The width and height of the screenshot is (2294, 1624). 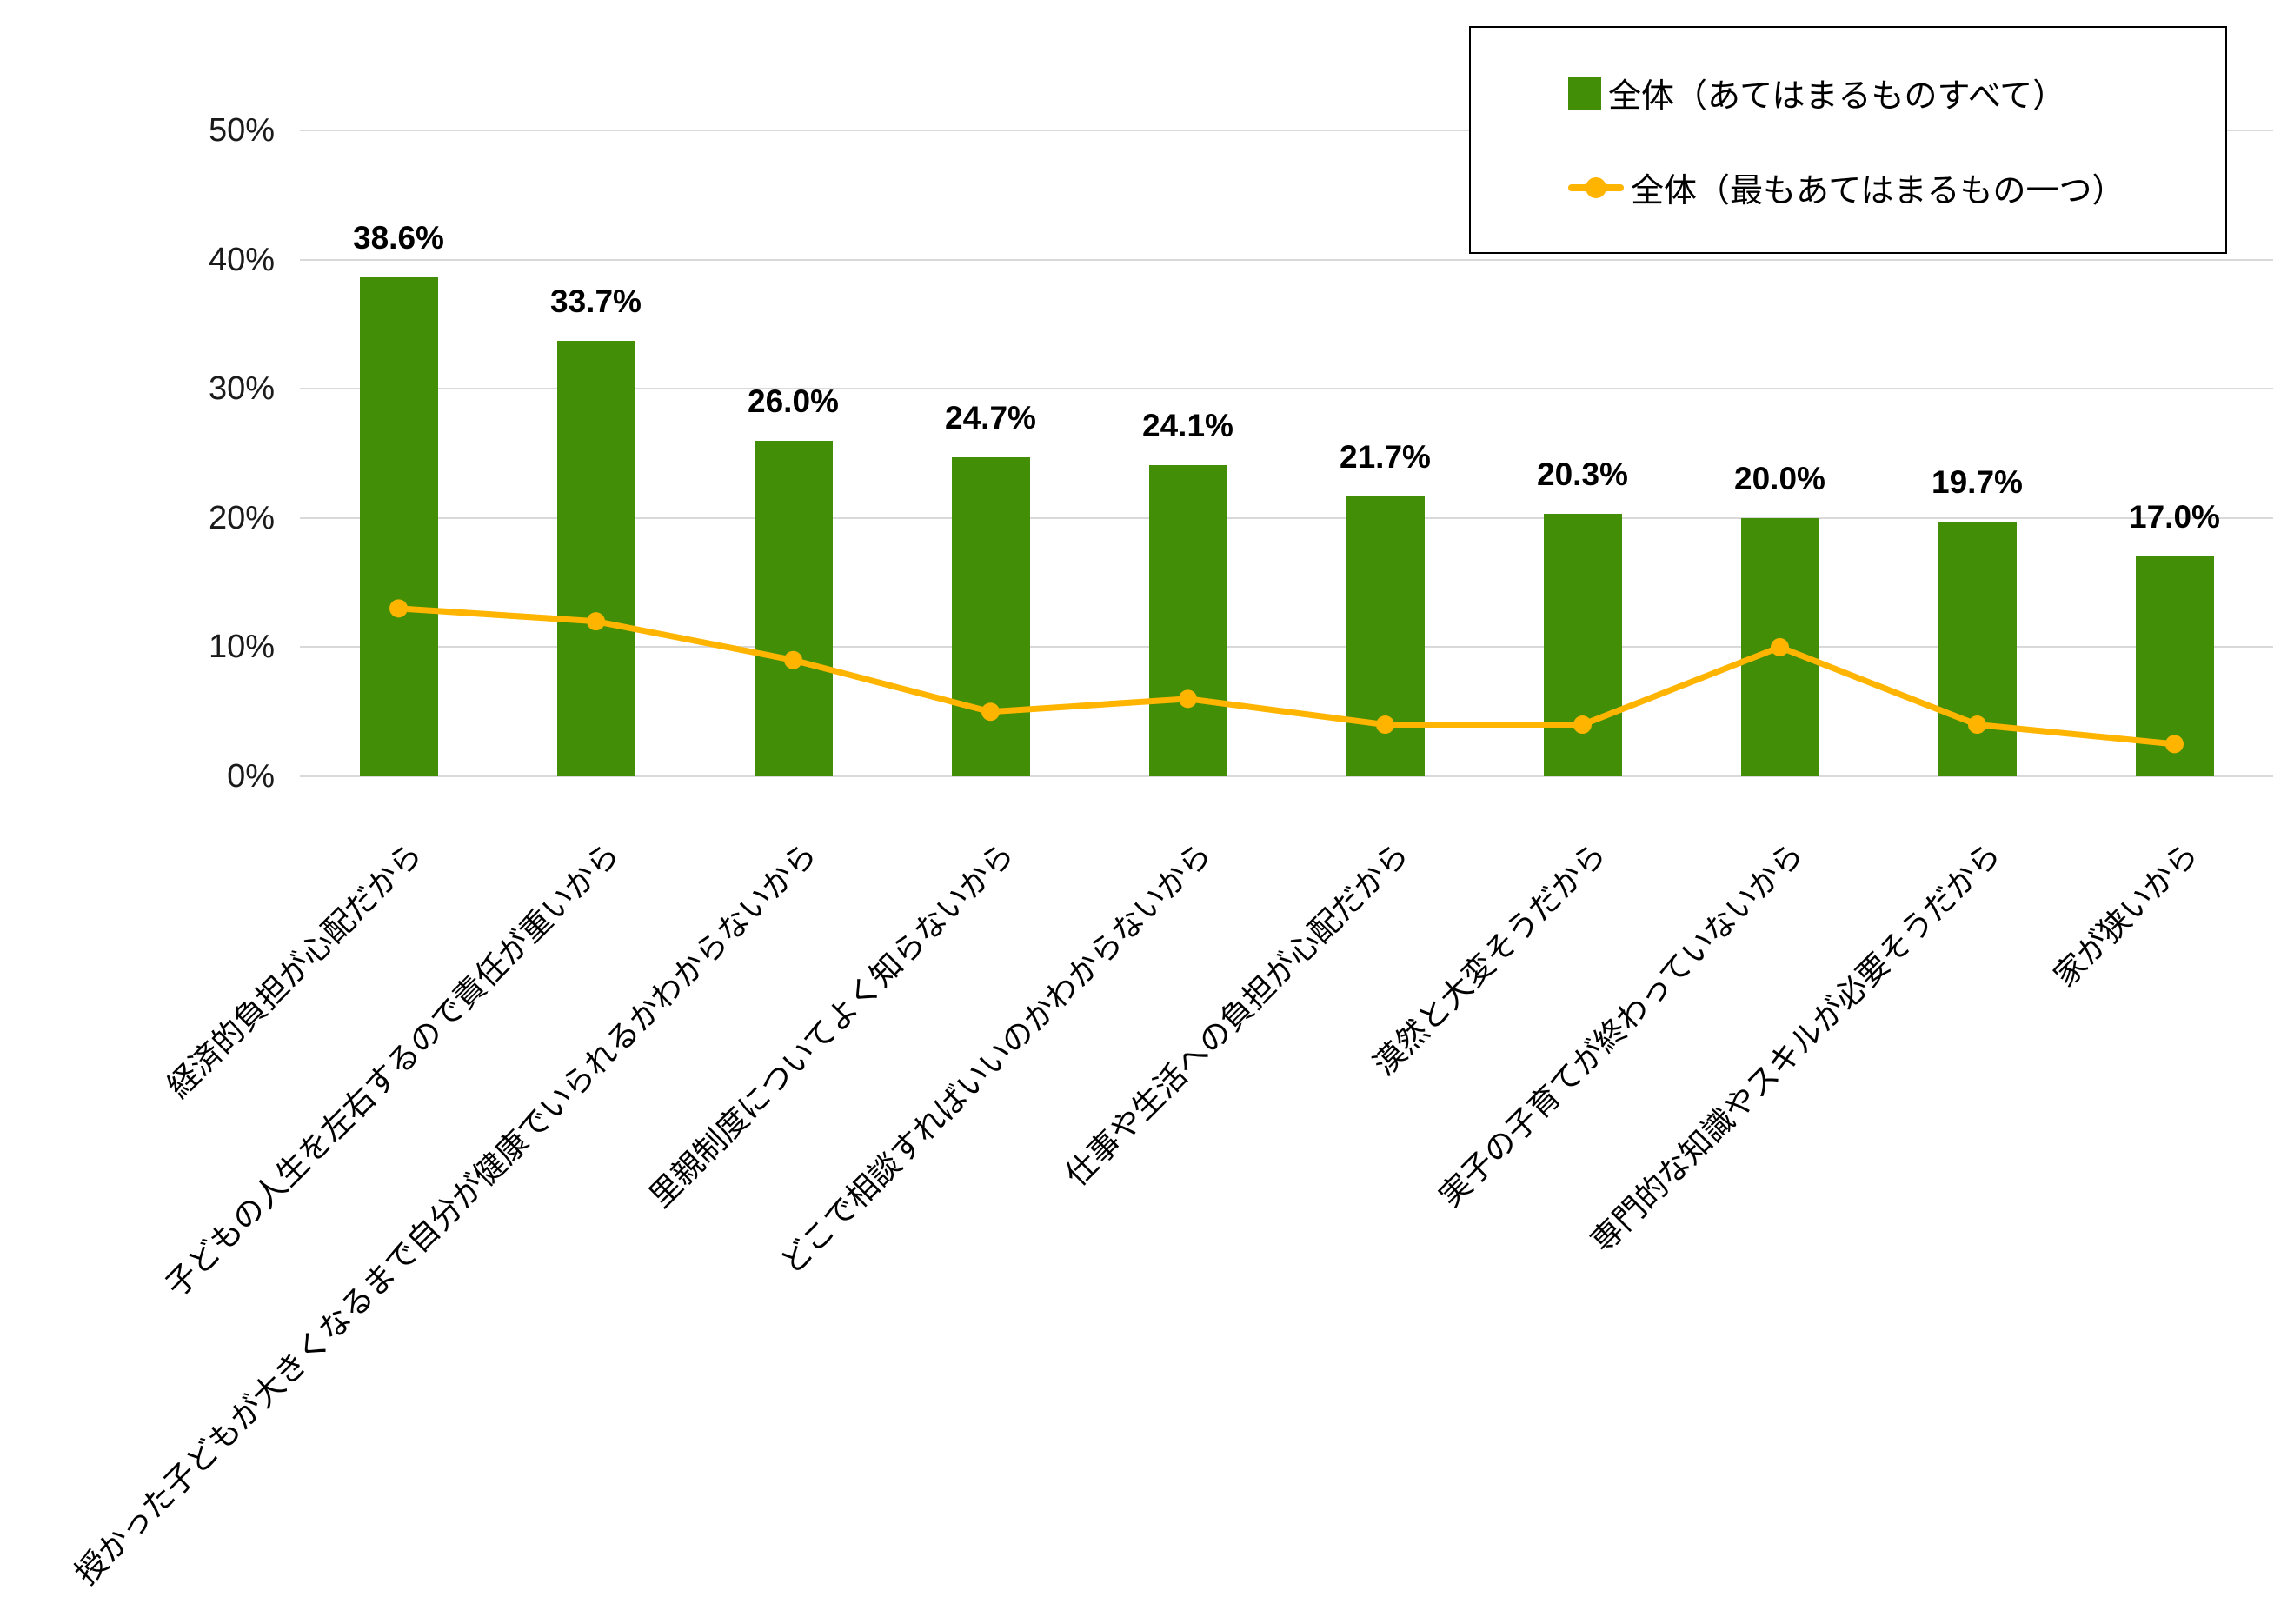 What do you see at coordinates (251, 777) in the screenshot?
I see `y-axis-tick-label: 0%` at bounding box center [251, 777].